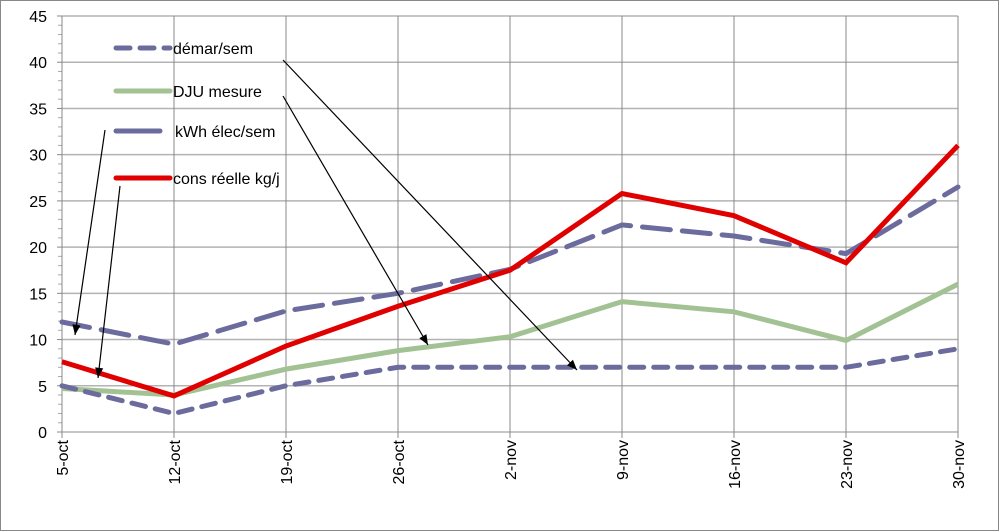 The image size is (999, 531). What do you see at coordinates (38, 17) in the screenshot?
I see `y-tick-label: 45` at bounding box center [38, 17].